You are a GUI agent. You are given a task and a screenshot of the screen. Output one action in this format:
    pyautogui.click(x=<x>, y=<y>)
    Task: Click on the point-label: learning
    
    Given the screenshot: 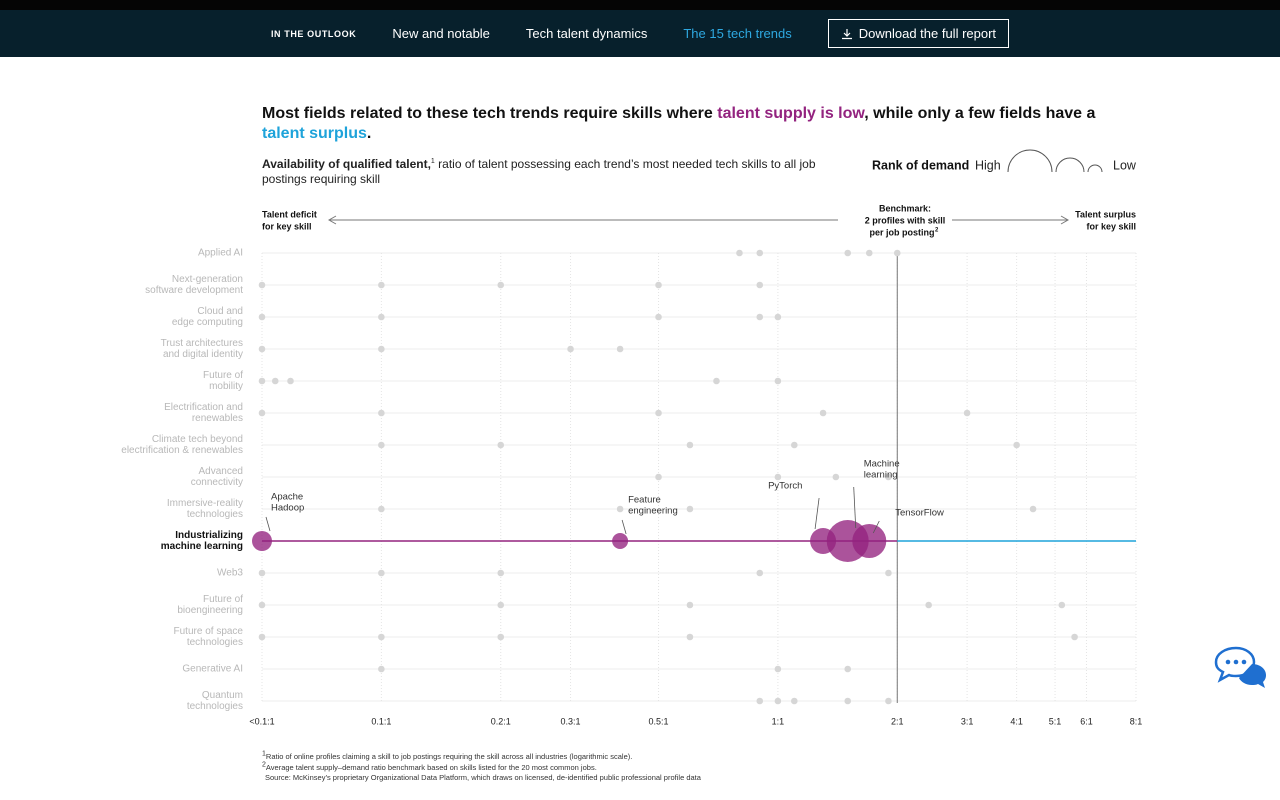 What is the action you would take?
    pyautogui.click(x=881, y=475)
    